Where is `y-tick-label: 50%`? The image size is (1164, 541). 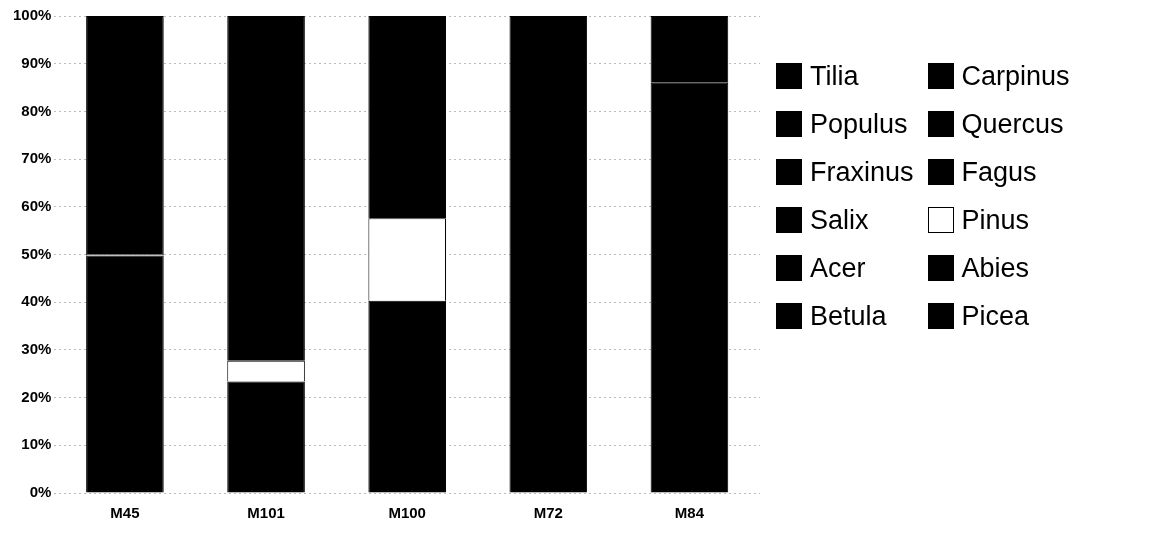
y-tick-label: 50% is located at coordinates (36, 253).